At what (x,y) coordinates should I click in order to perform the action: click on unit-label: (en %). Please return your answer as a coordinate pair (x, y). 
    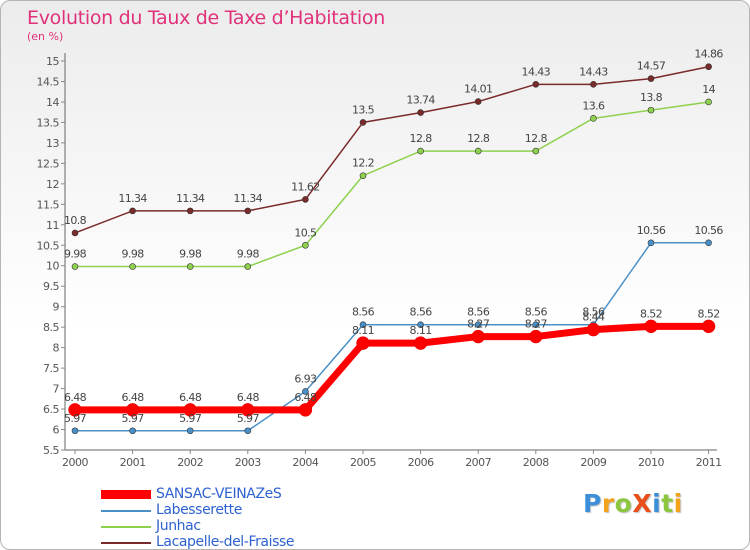
    Looking at the image, I should click on (45, 36).